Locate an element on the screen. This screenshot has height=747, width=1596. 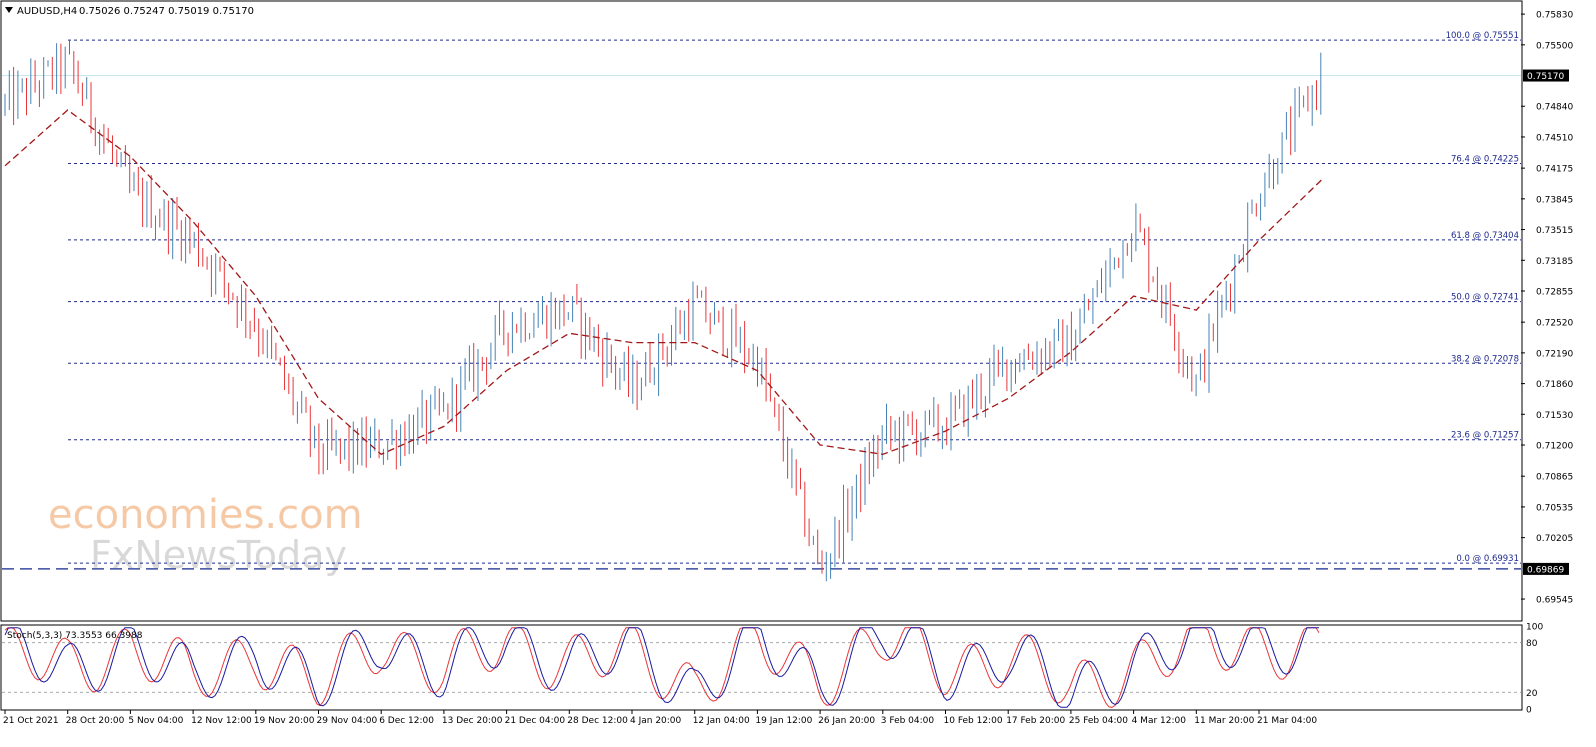
current-price-label-box is located at coordinates (1546, 75).